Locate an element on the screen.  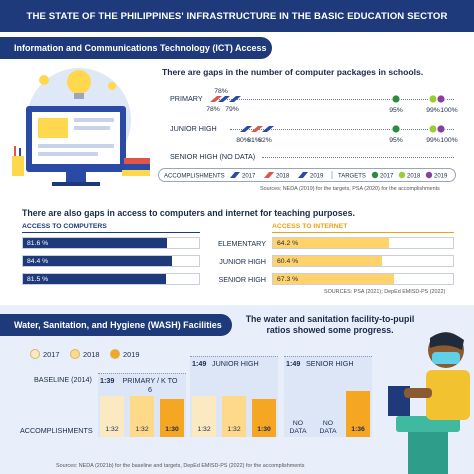
target-label-1-1: 99% is located at coordinates (433, 140).